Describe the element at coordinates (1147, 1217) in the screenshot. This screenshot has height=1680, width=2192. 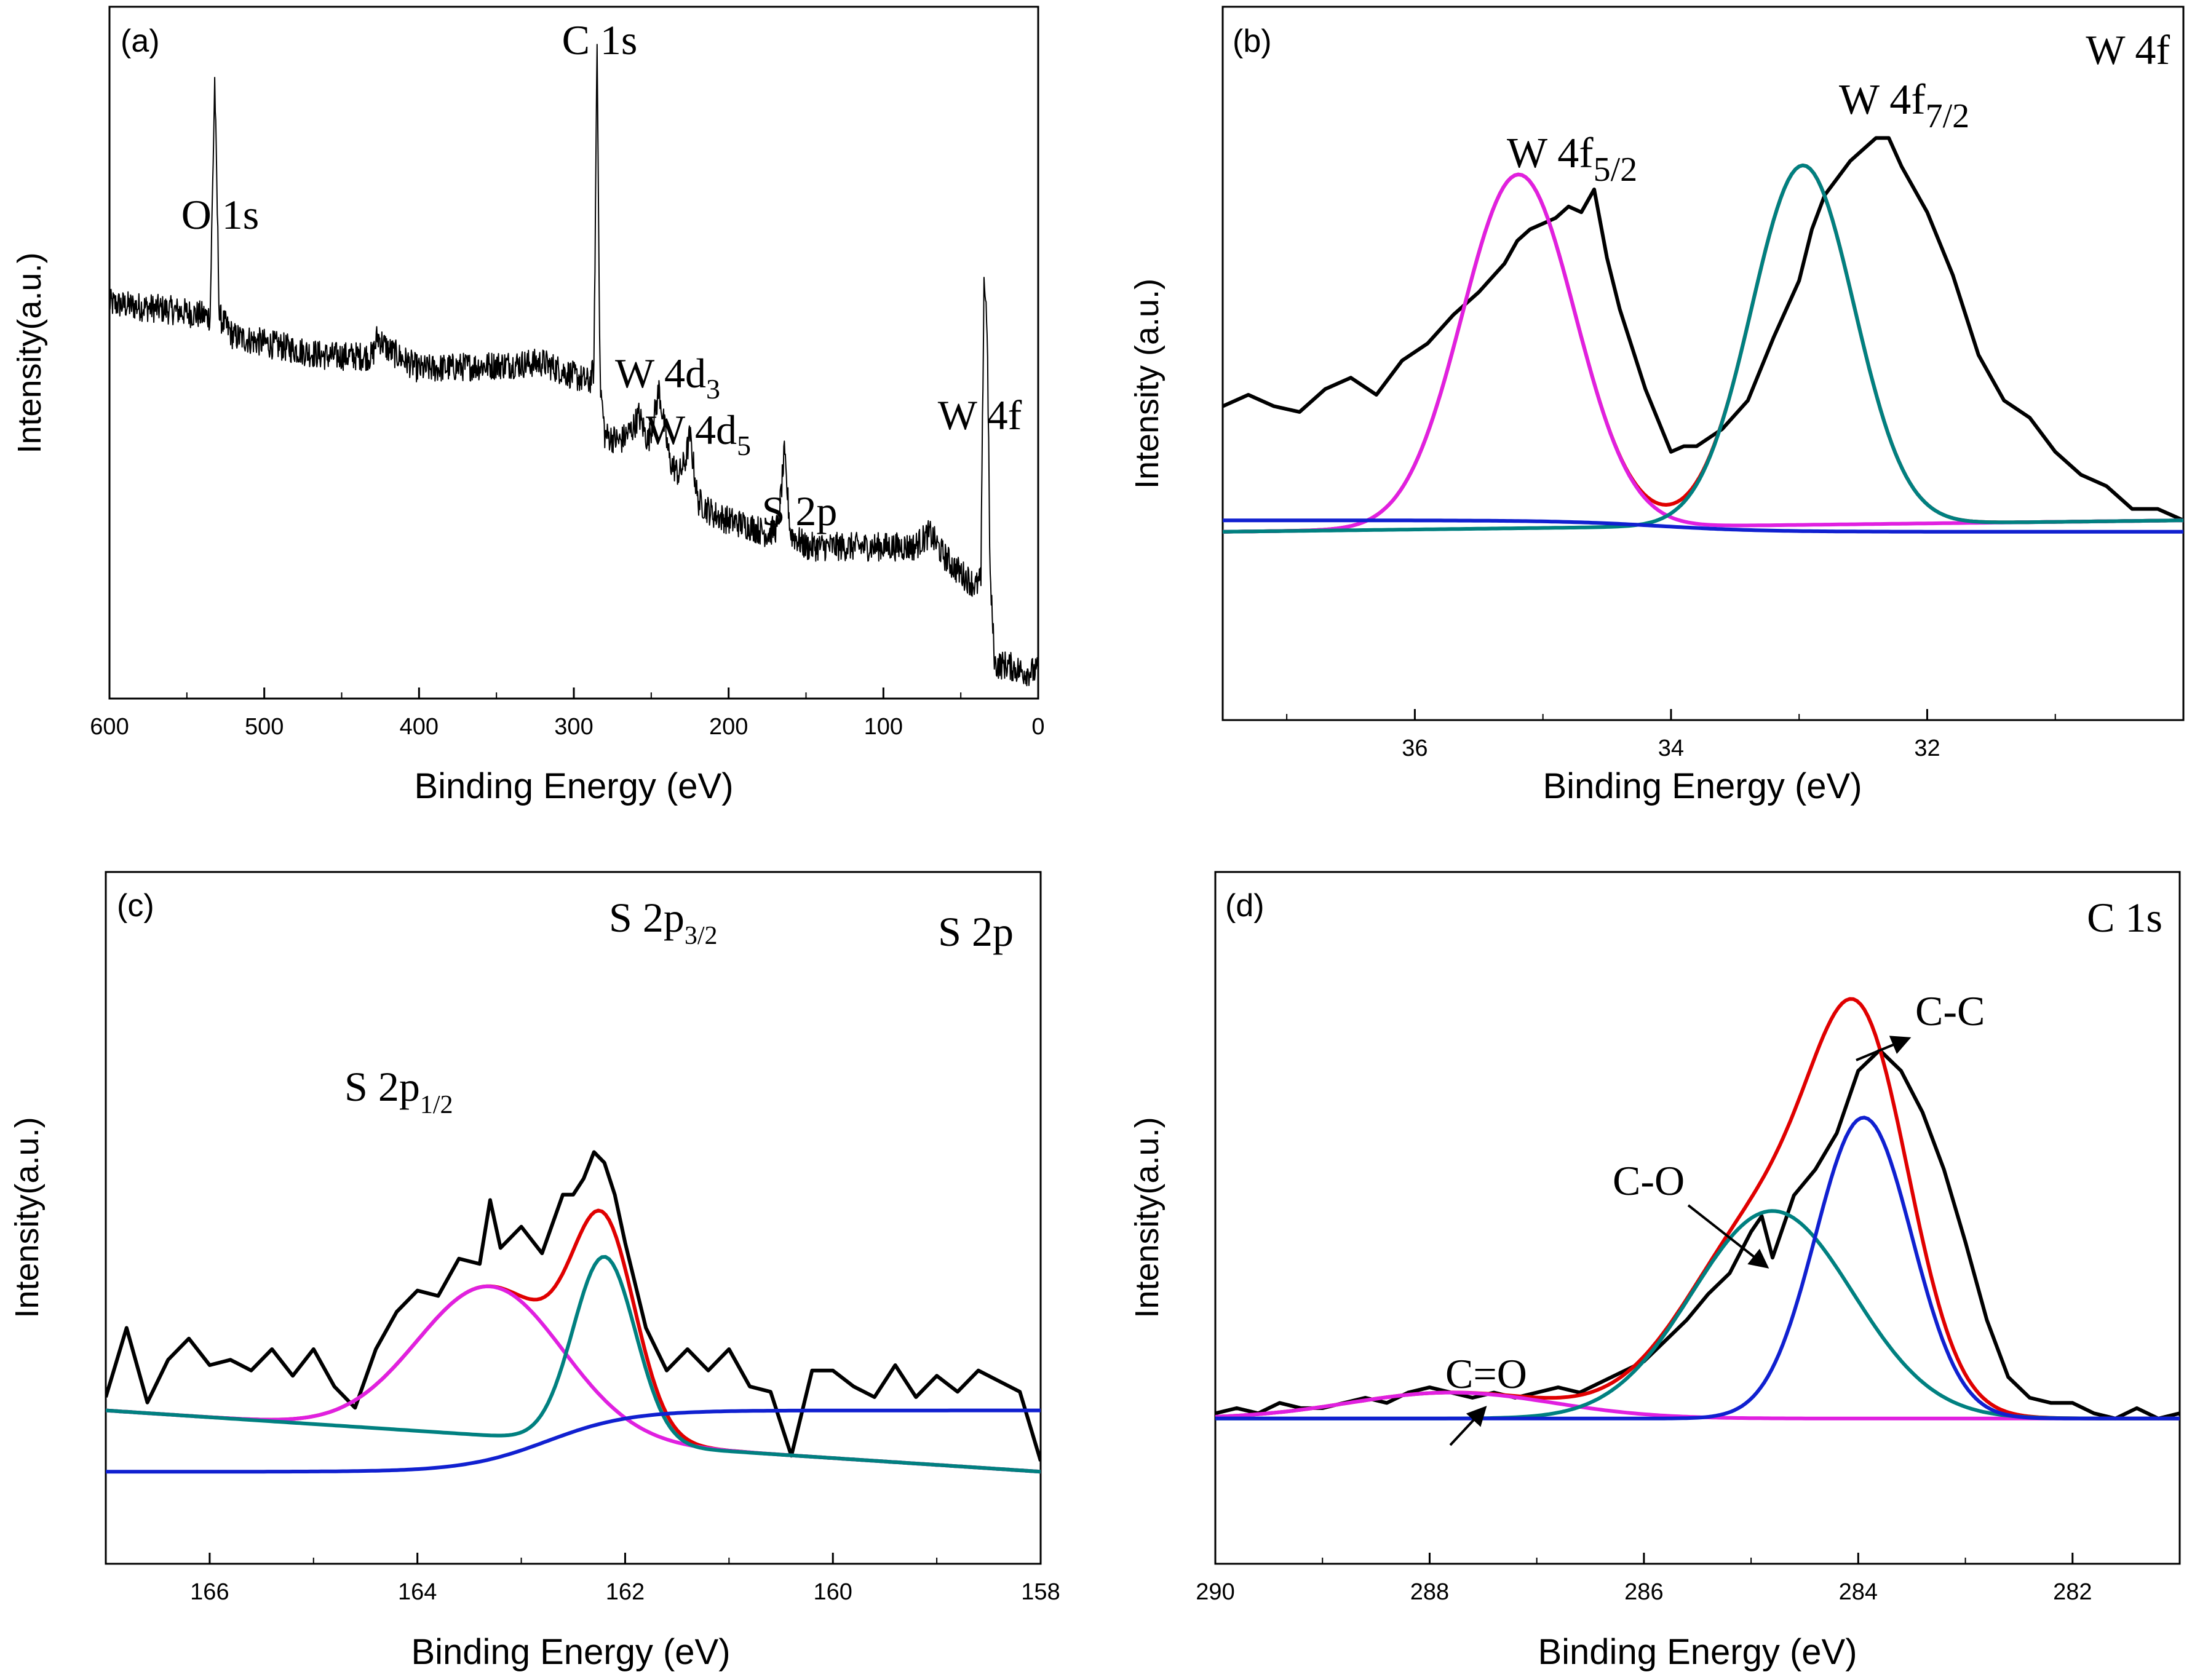
I see `panel-d-ylabel: Intensity(a.u.)` at that location.